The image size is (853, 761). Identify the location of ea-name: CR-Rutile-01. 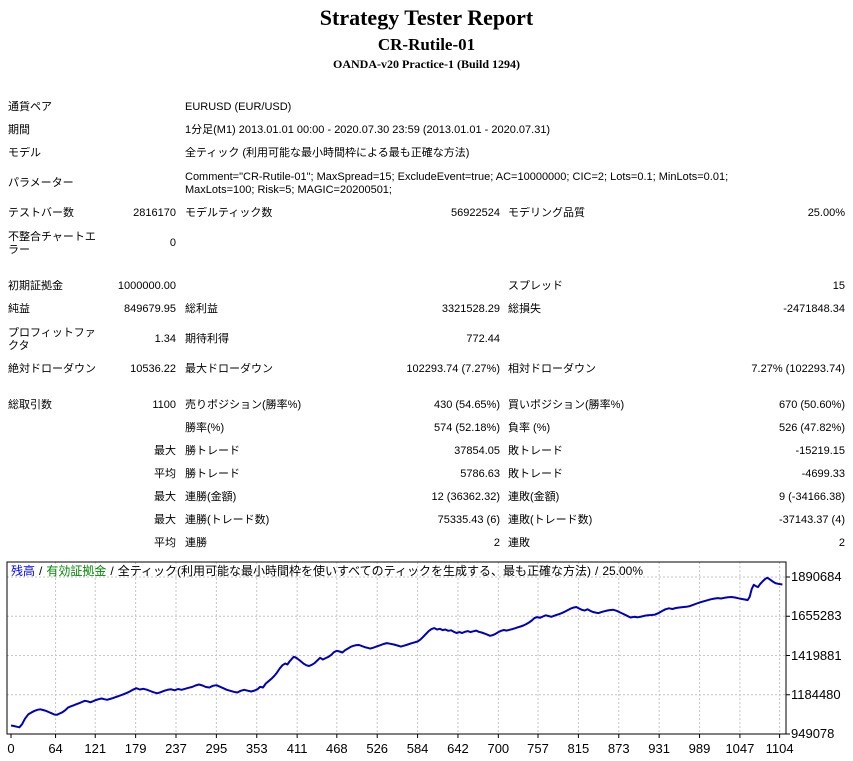
(426, 44).